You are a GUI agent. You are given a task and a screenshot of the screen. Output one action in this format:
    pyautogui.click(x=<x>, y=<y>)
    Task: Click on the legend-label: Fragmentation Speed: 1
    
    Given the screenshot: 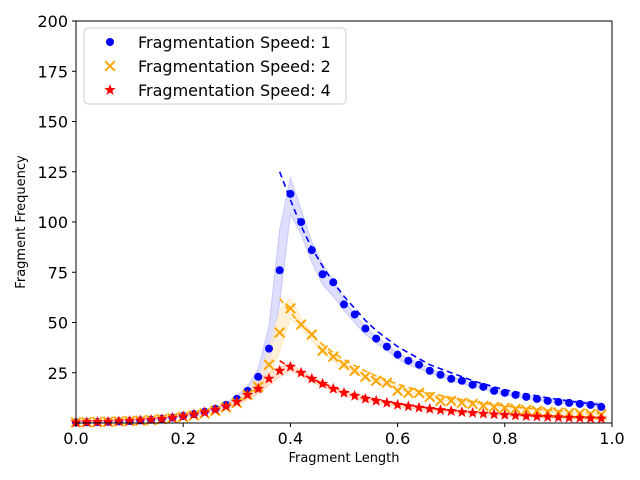 What is the action you would take?
    pyautogui.click(x=234, y=42)
    